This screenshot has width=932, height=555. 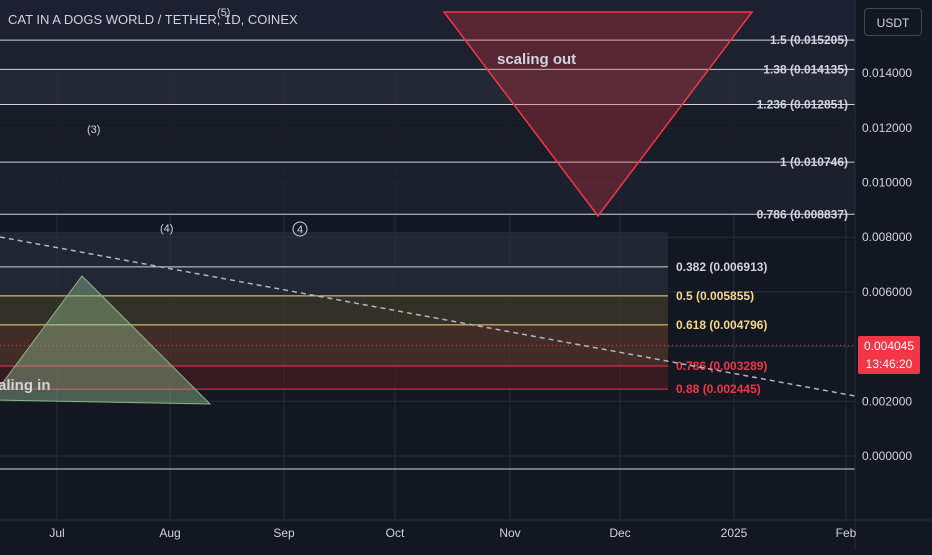 What do you see at coordinates (893, 22) in the screenshot?
I see `currency-button: USDT` at bounding box center [893, 22].